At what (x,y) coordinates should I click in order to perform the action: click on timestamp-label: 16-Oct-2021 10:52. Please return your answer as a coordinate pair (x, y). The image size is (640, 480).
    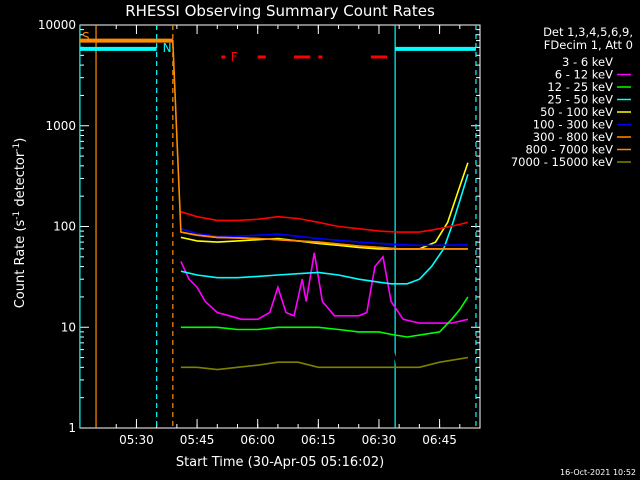
    Looking at the image, I should click on (598, 472).